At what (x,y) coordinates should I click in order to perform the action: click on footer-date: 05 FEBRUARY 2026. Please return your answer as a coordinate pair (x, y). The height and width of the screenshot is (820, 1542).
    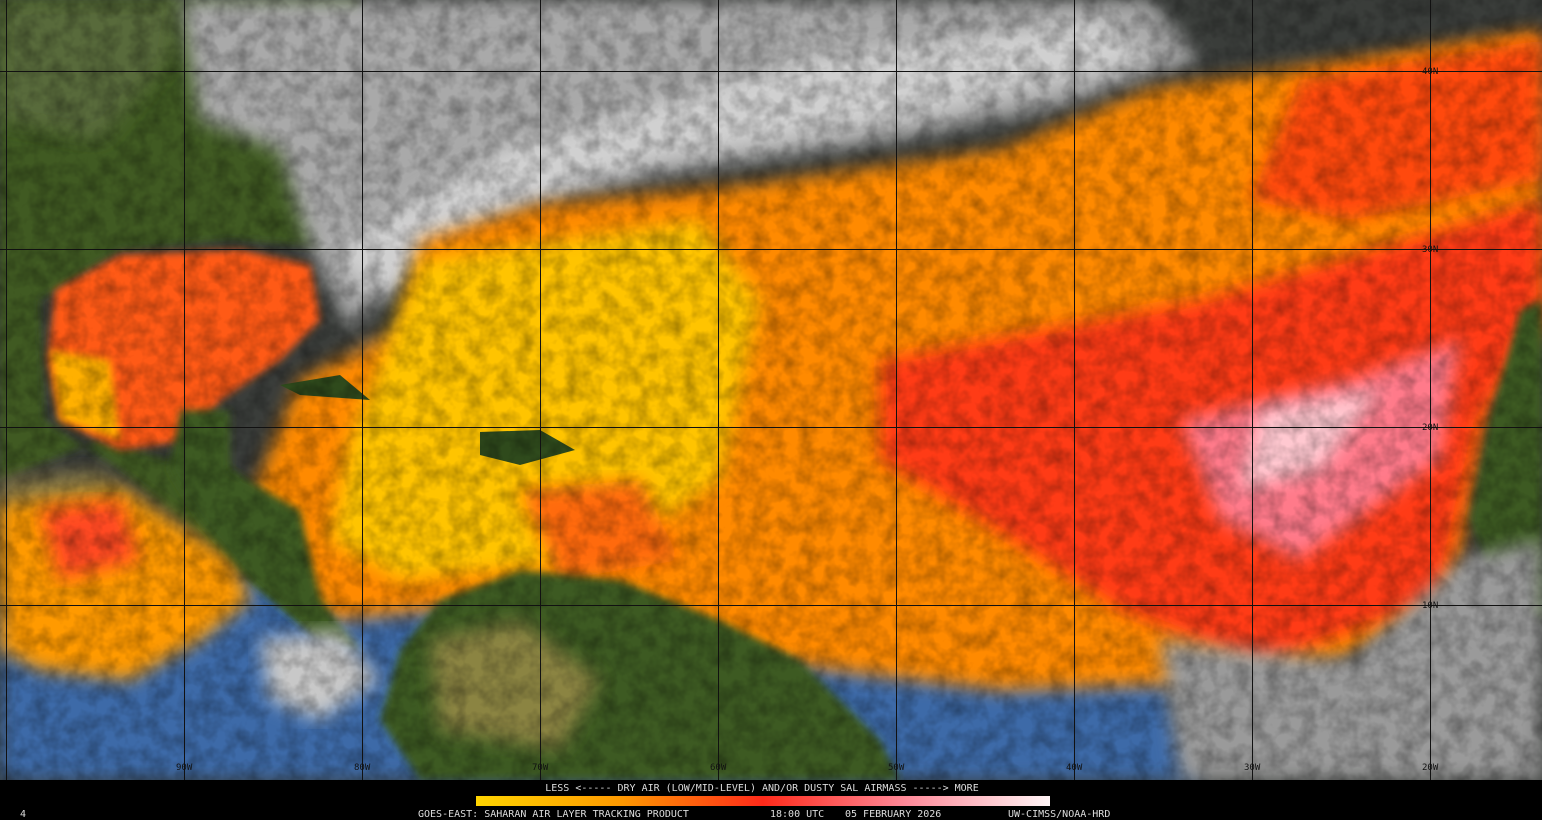
    Looking at the image, I should click on (893, 814).